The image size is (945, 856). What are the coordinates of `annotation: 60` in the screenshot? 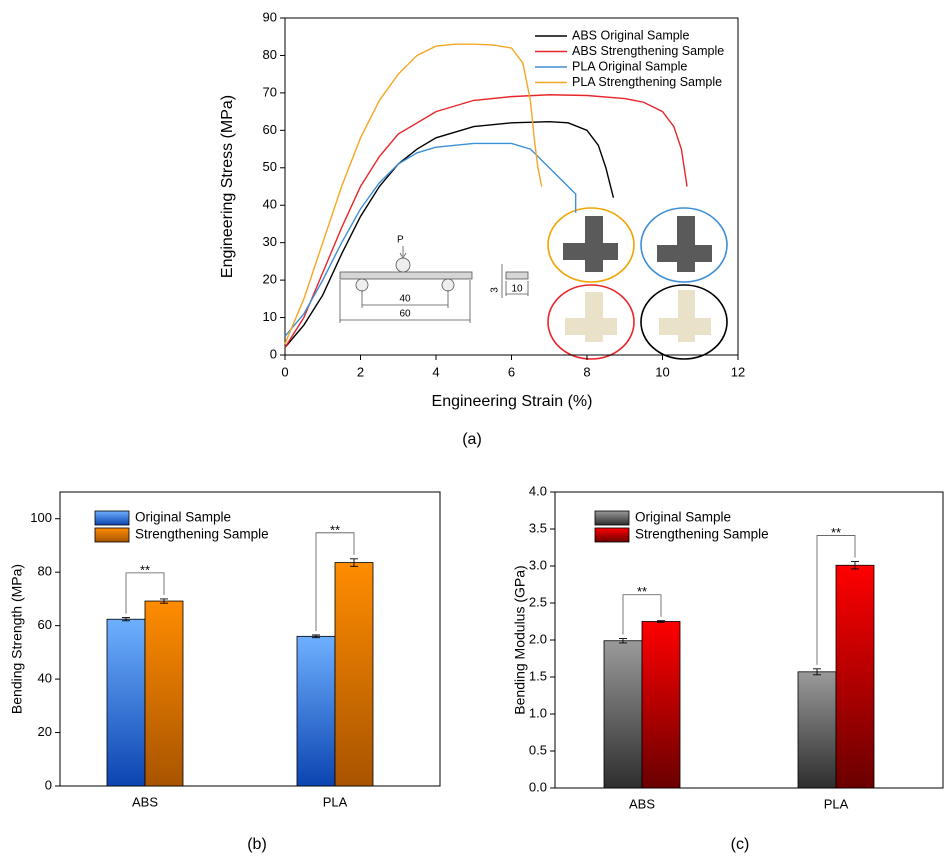 It's located at (405, 314).